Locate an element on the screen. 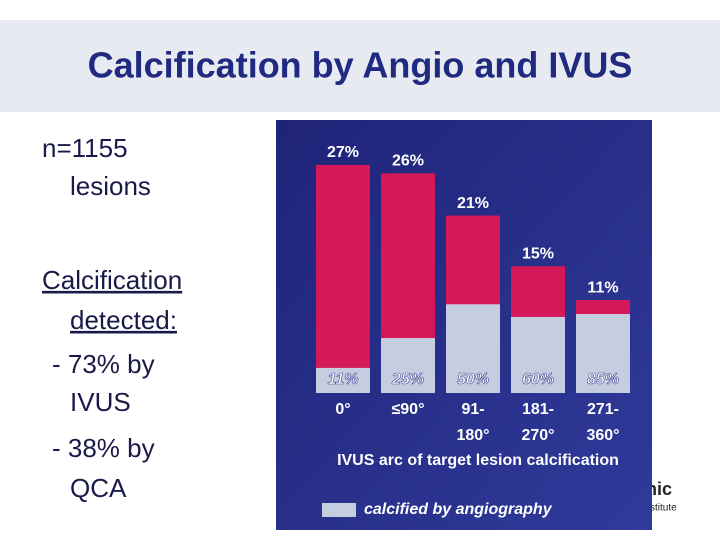 Image resolution: width=720 pixels, height=545 pixels. value-label: 50% is located at coordinates (473, 379).